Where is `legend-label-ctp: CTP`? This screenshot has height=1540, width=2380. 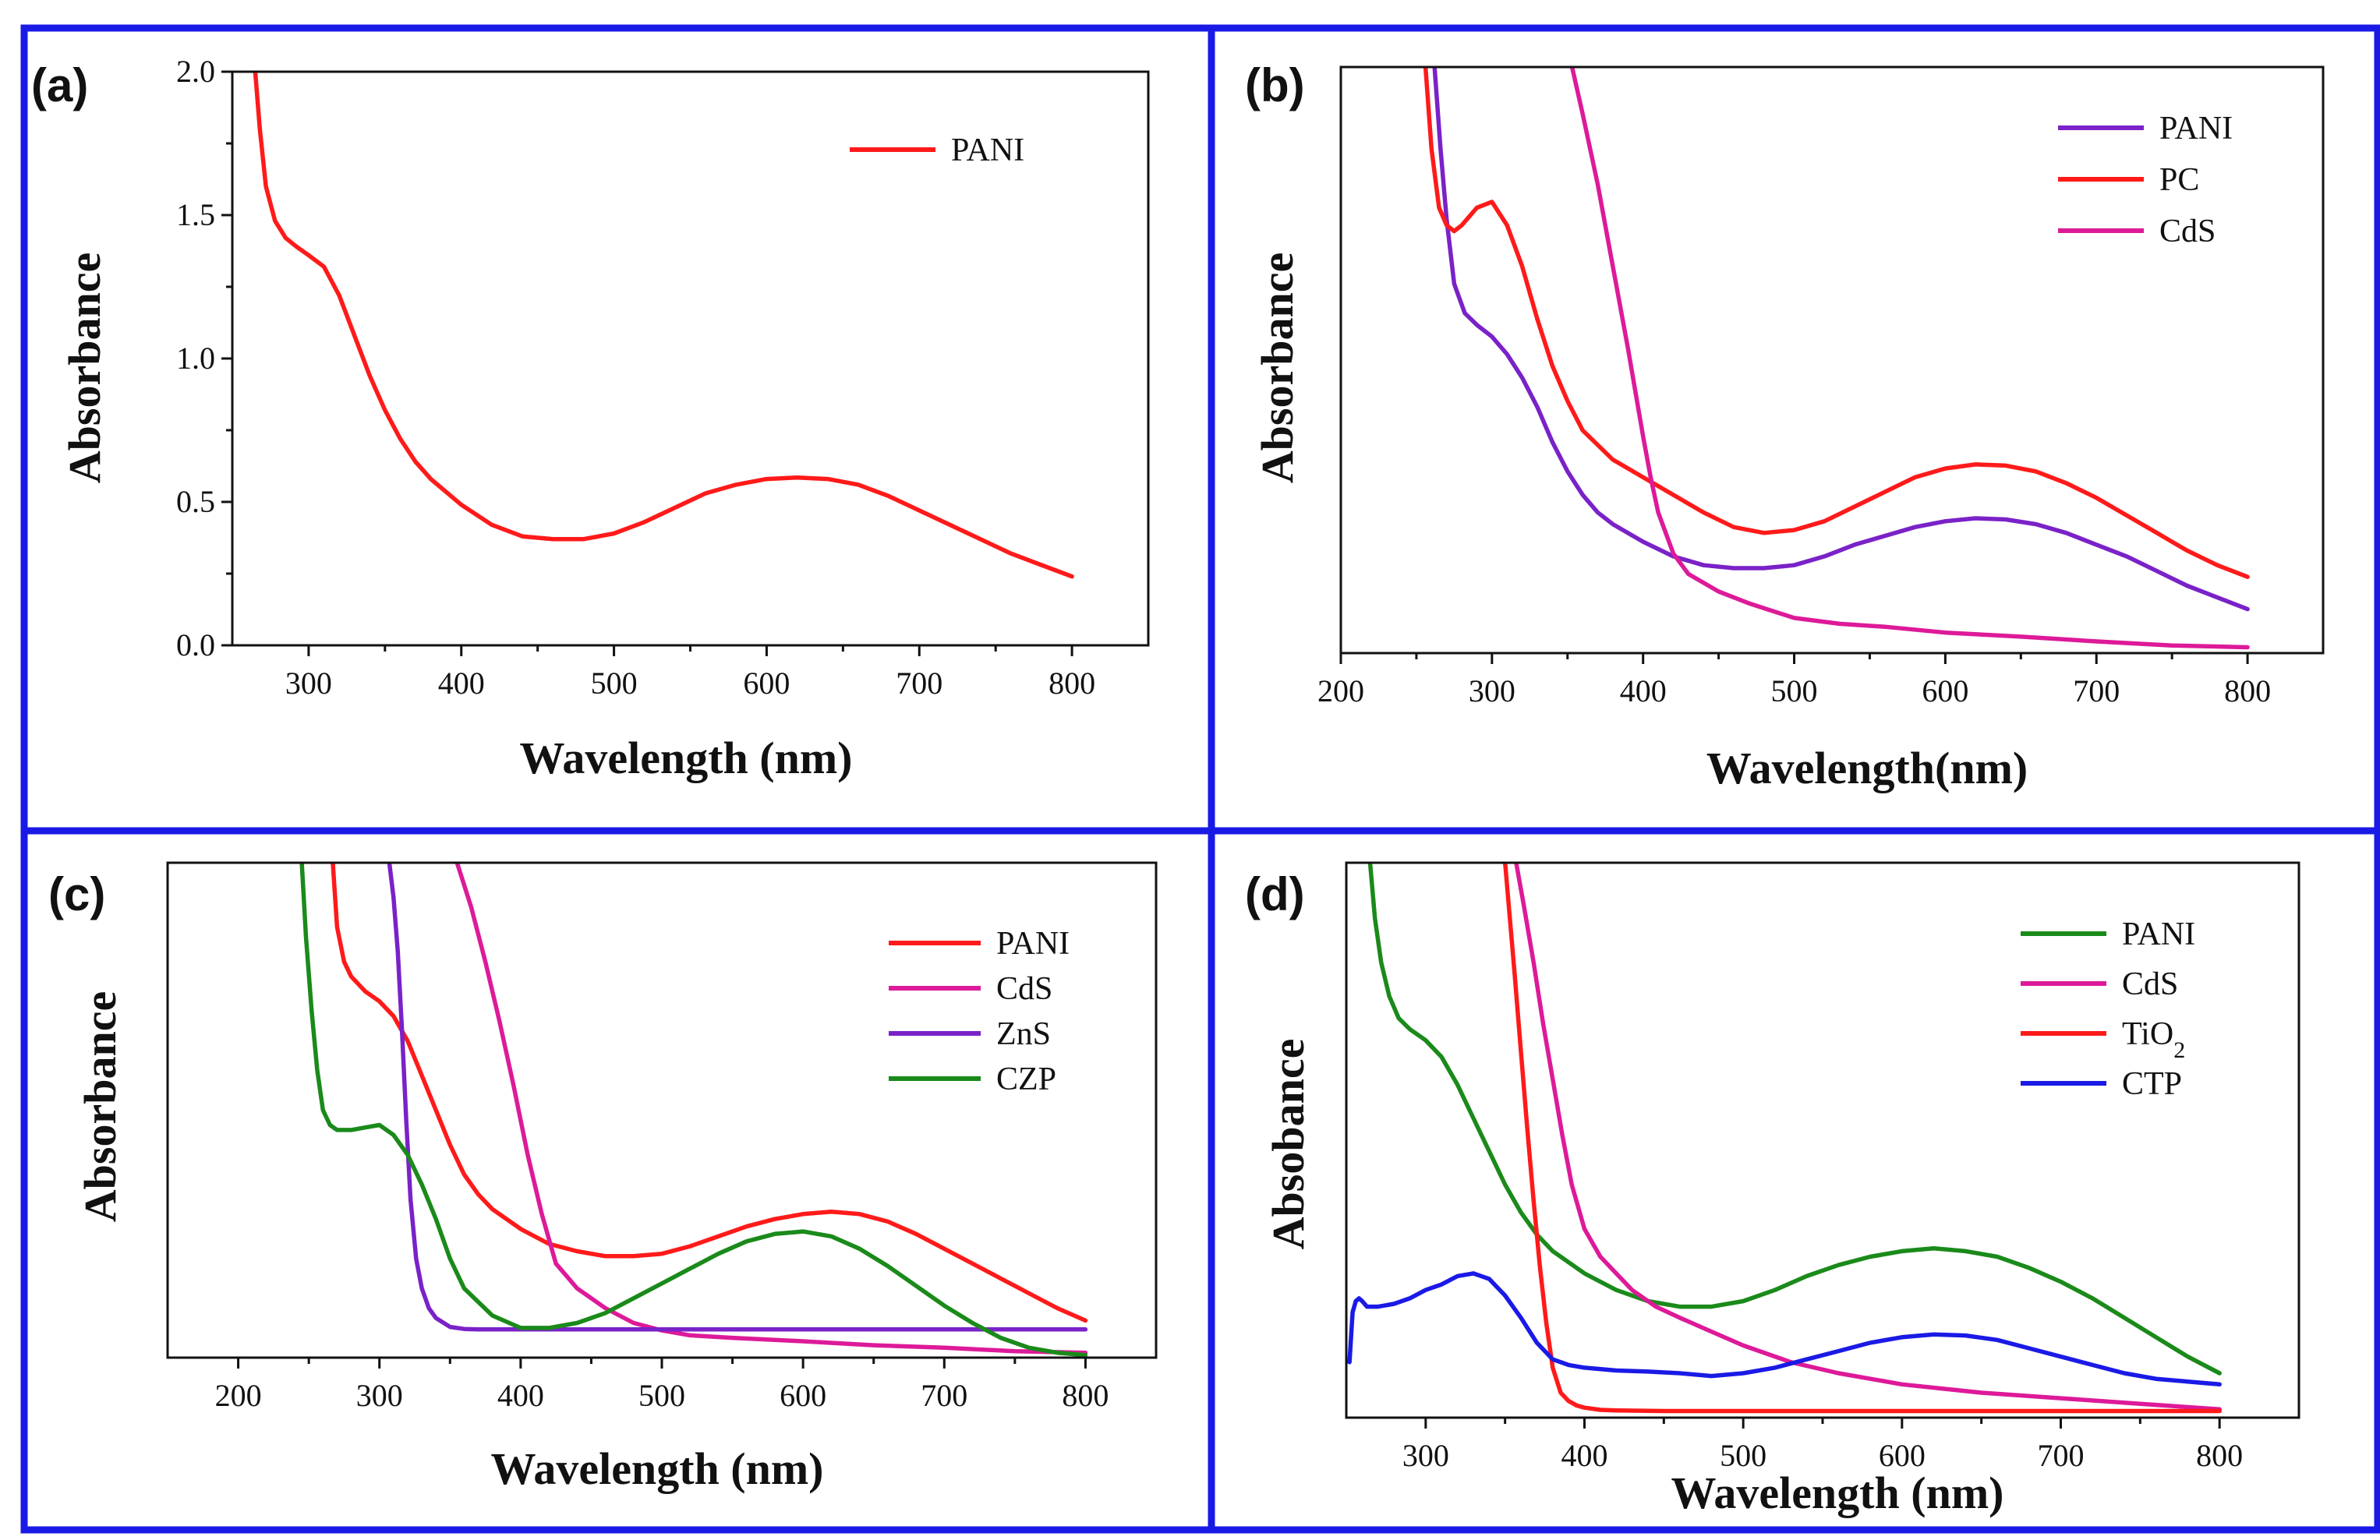
legend-label-ctp: CTP is located at coordinates (2152, 1084).